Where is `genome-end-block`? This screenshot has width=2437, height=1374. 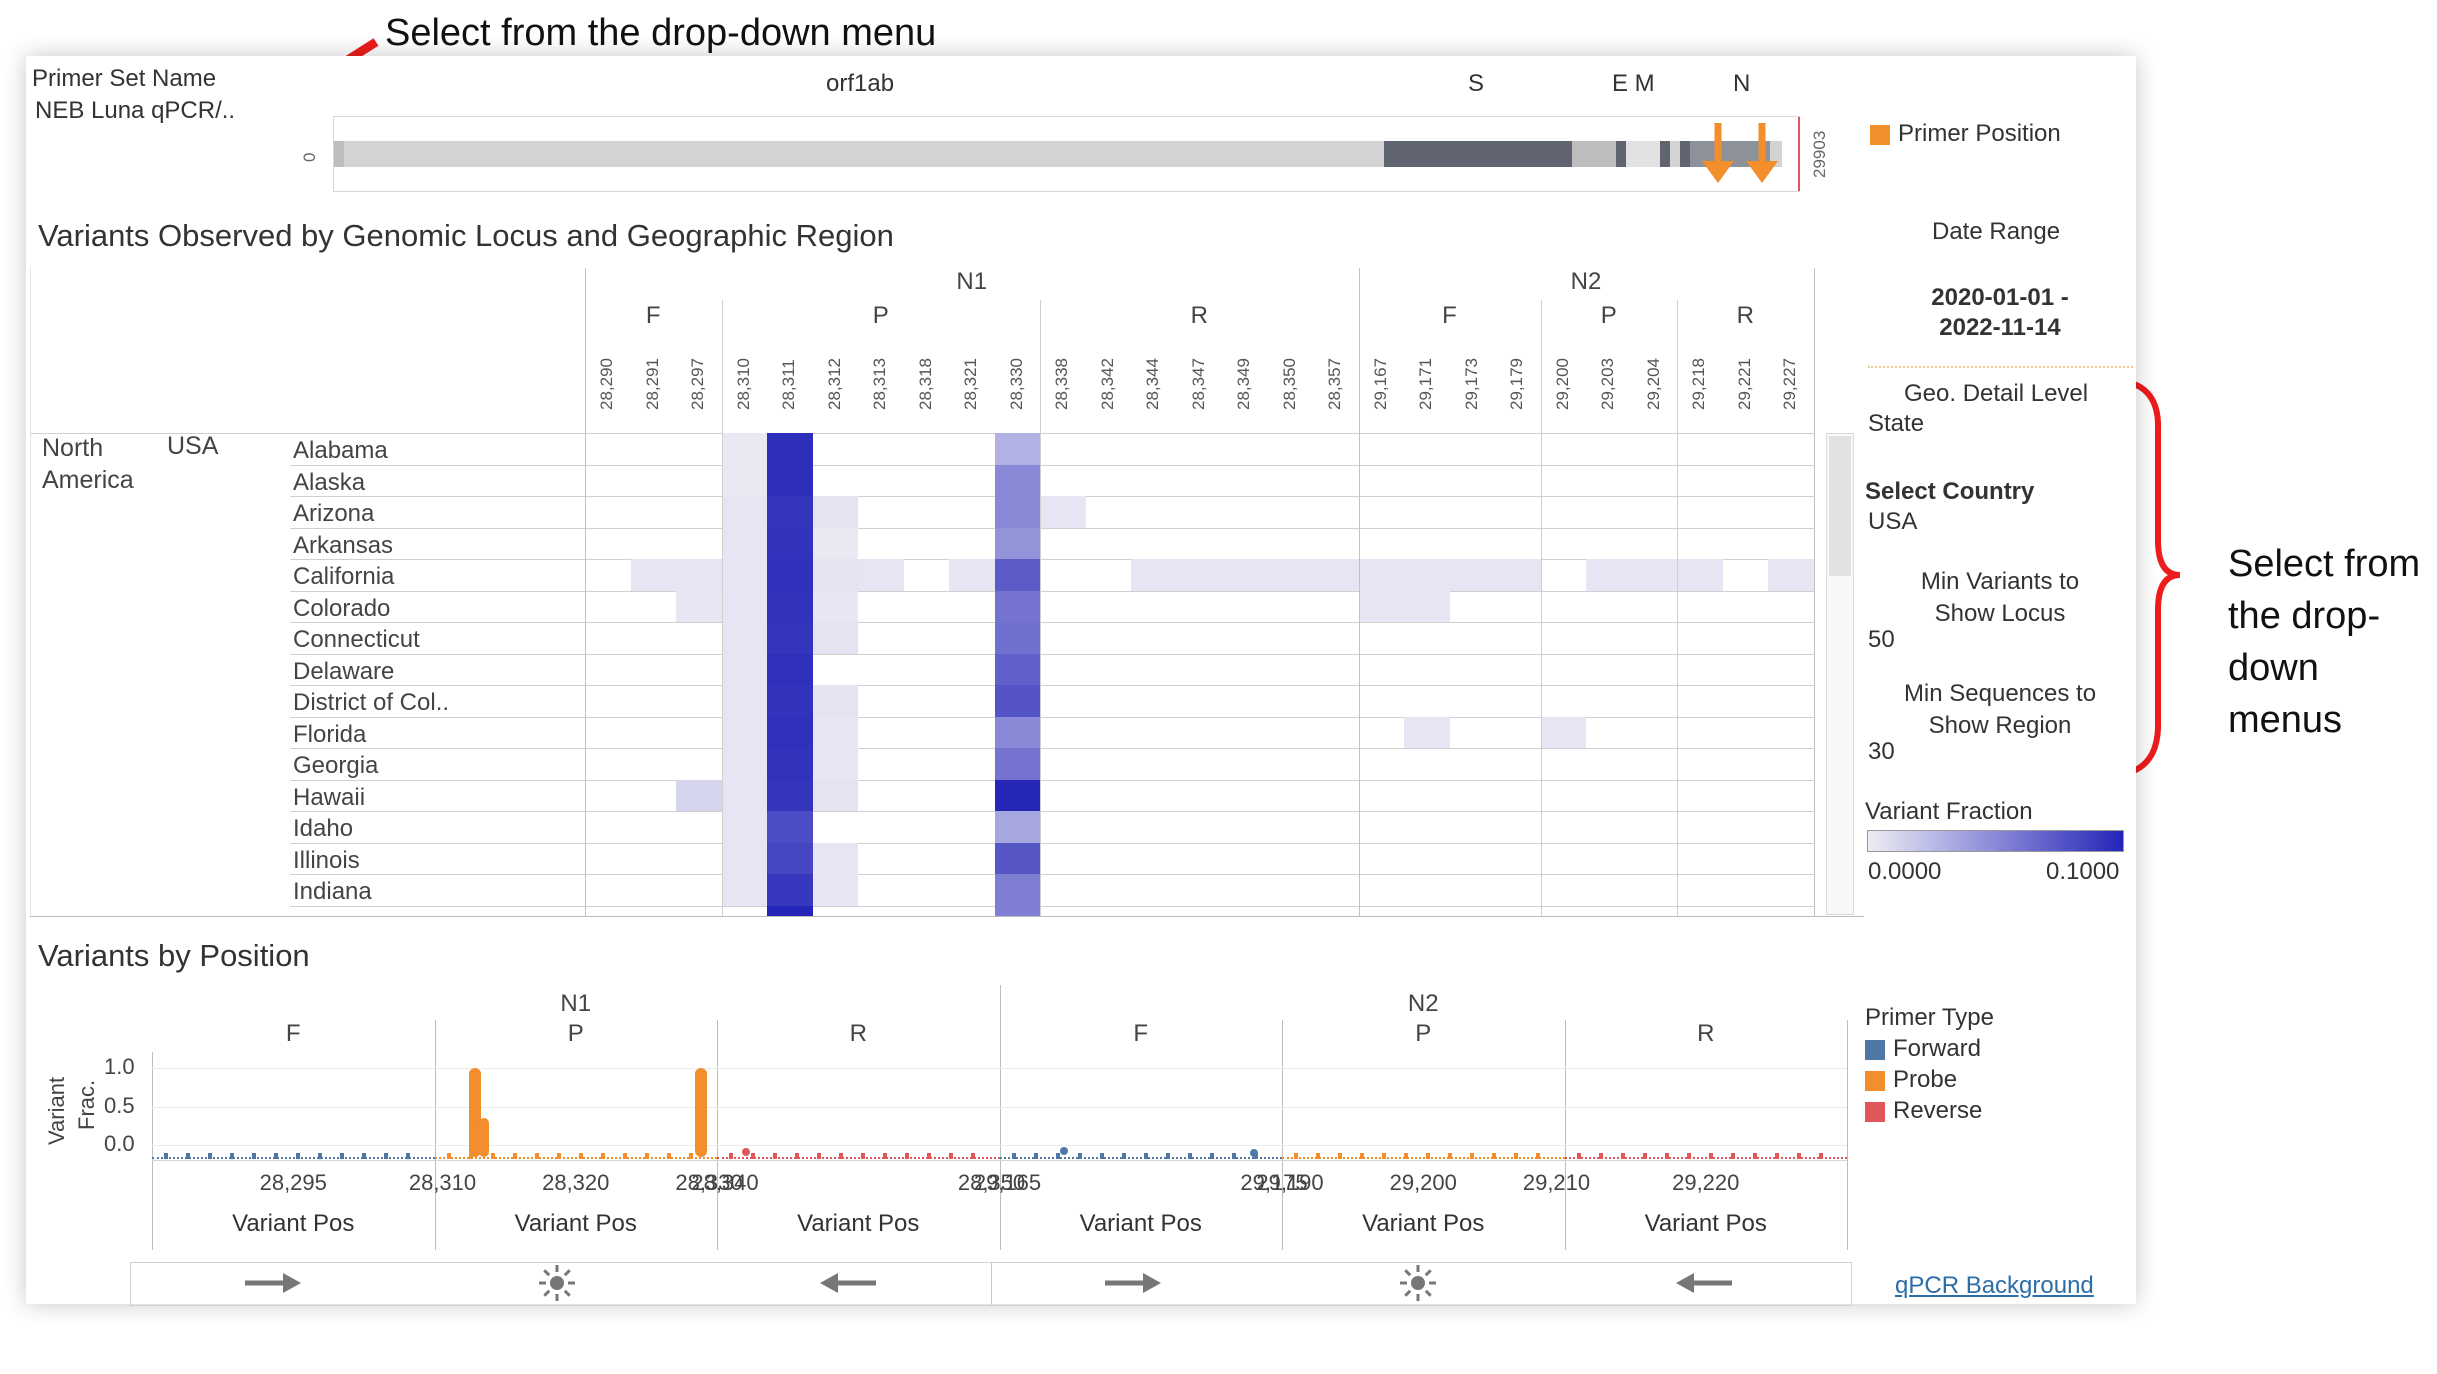 genome-end-block is located at coordinates (1776, 154).